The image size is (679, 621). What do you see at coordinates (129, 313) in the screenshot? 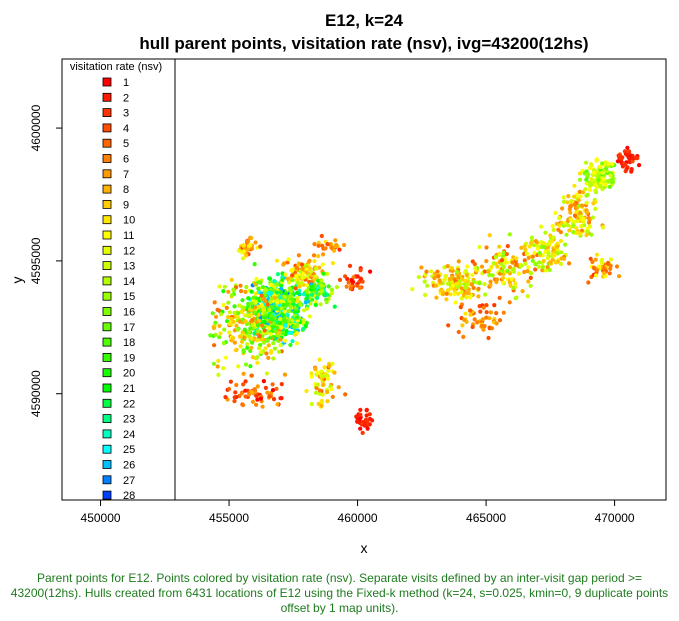
I see `legend-label: 16` at bounding box center [129, 313].